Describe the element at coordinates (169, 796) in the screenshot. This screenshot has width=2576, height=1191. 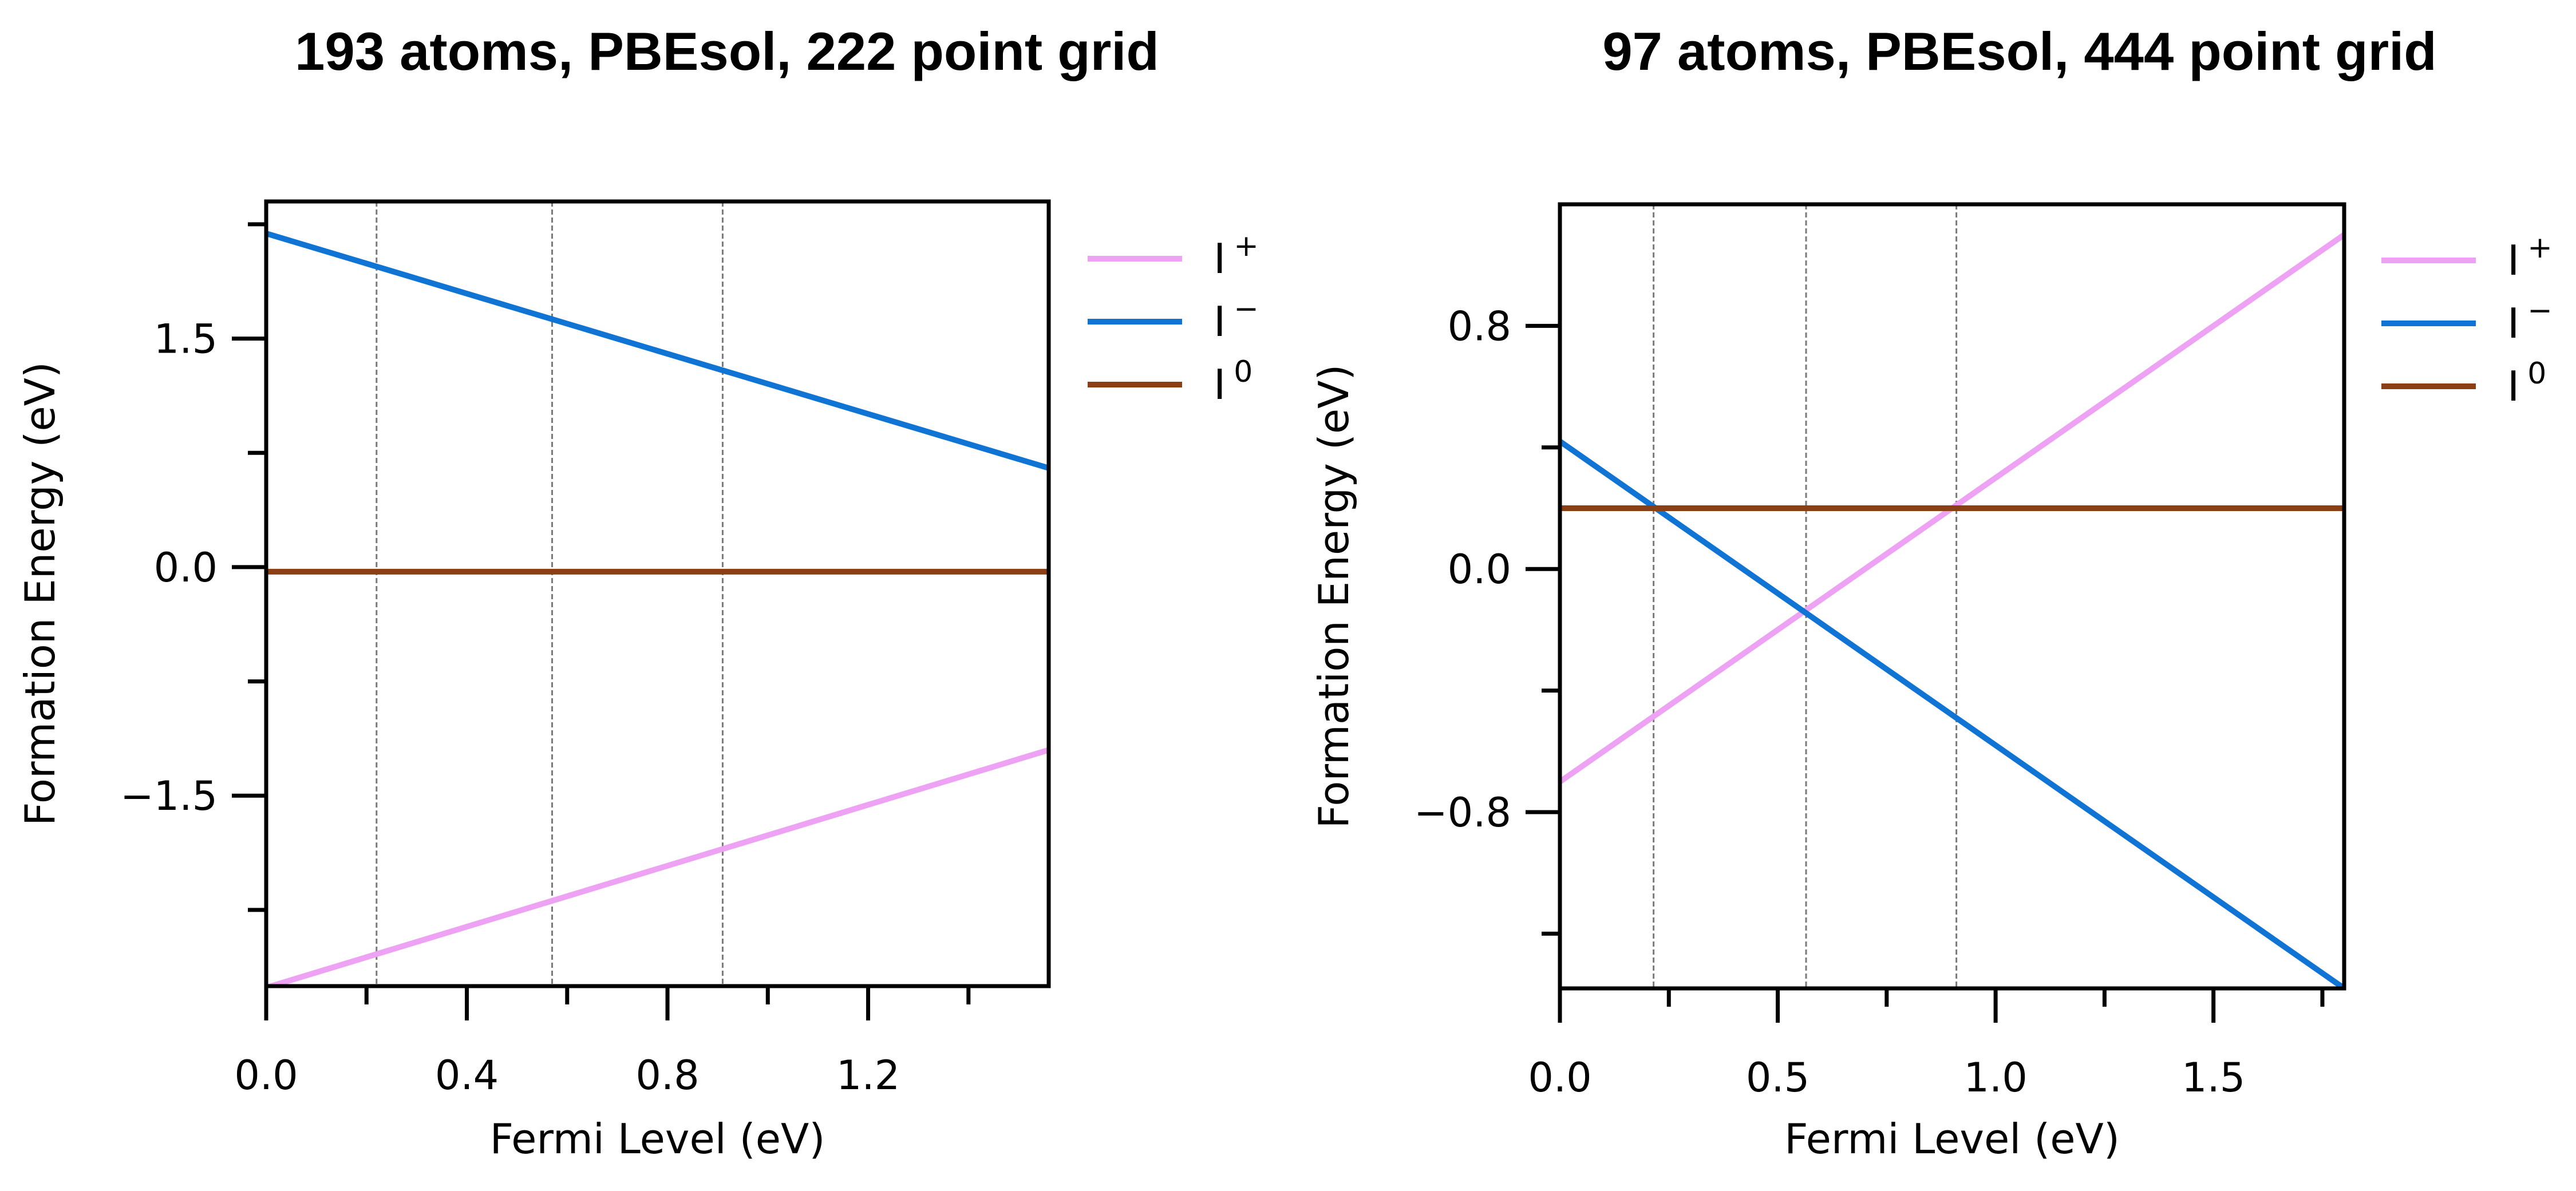
I see `y-tick-label: −1.5` at that location.